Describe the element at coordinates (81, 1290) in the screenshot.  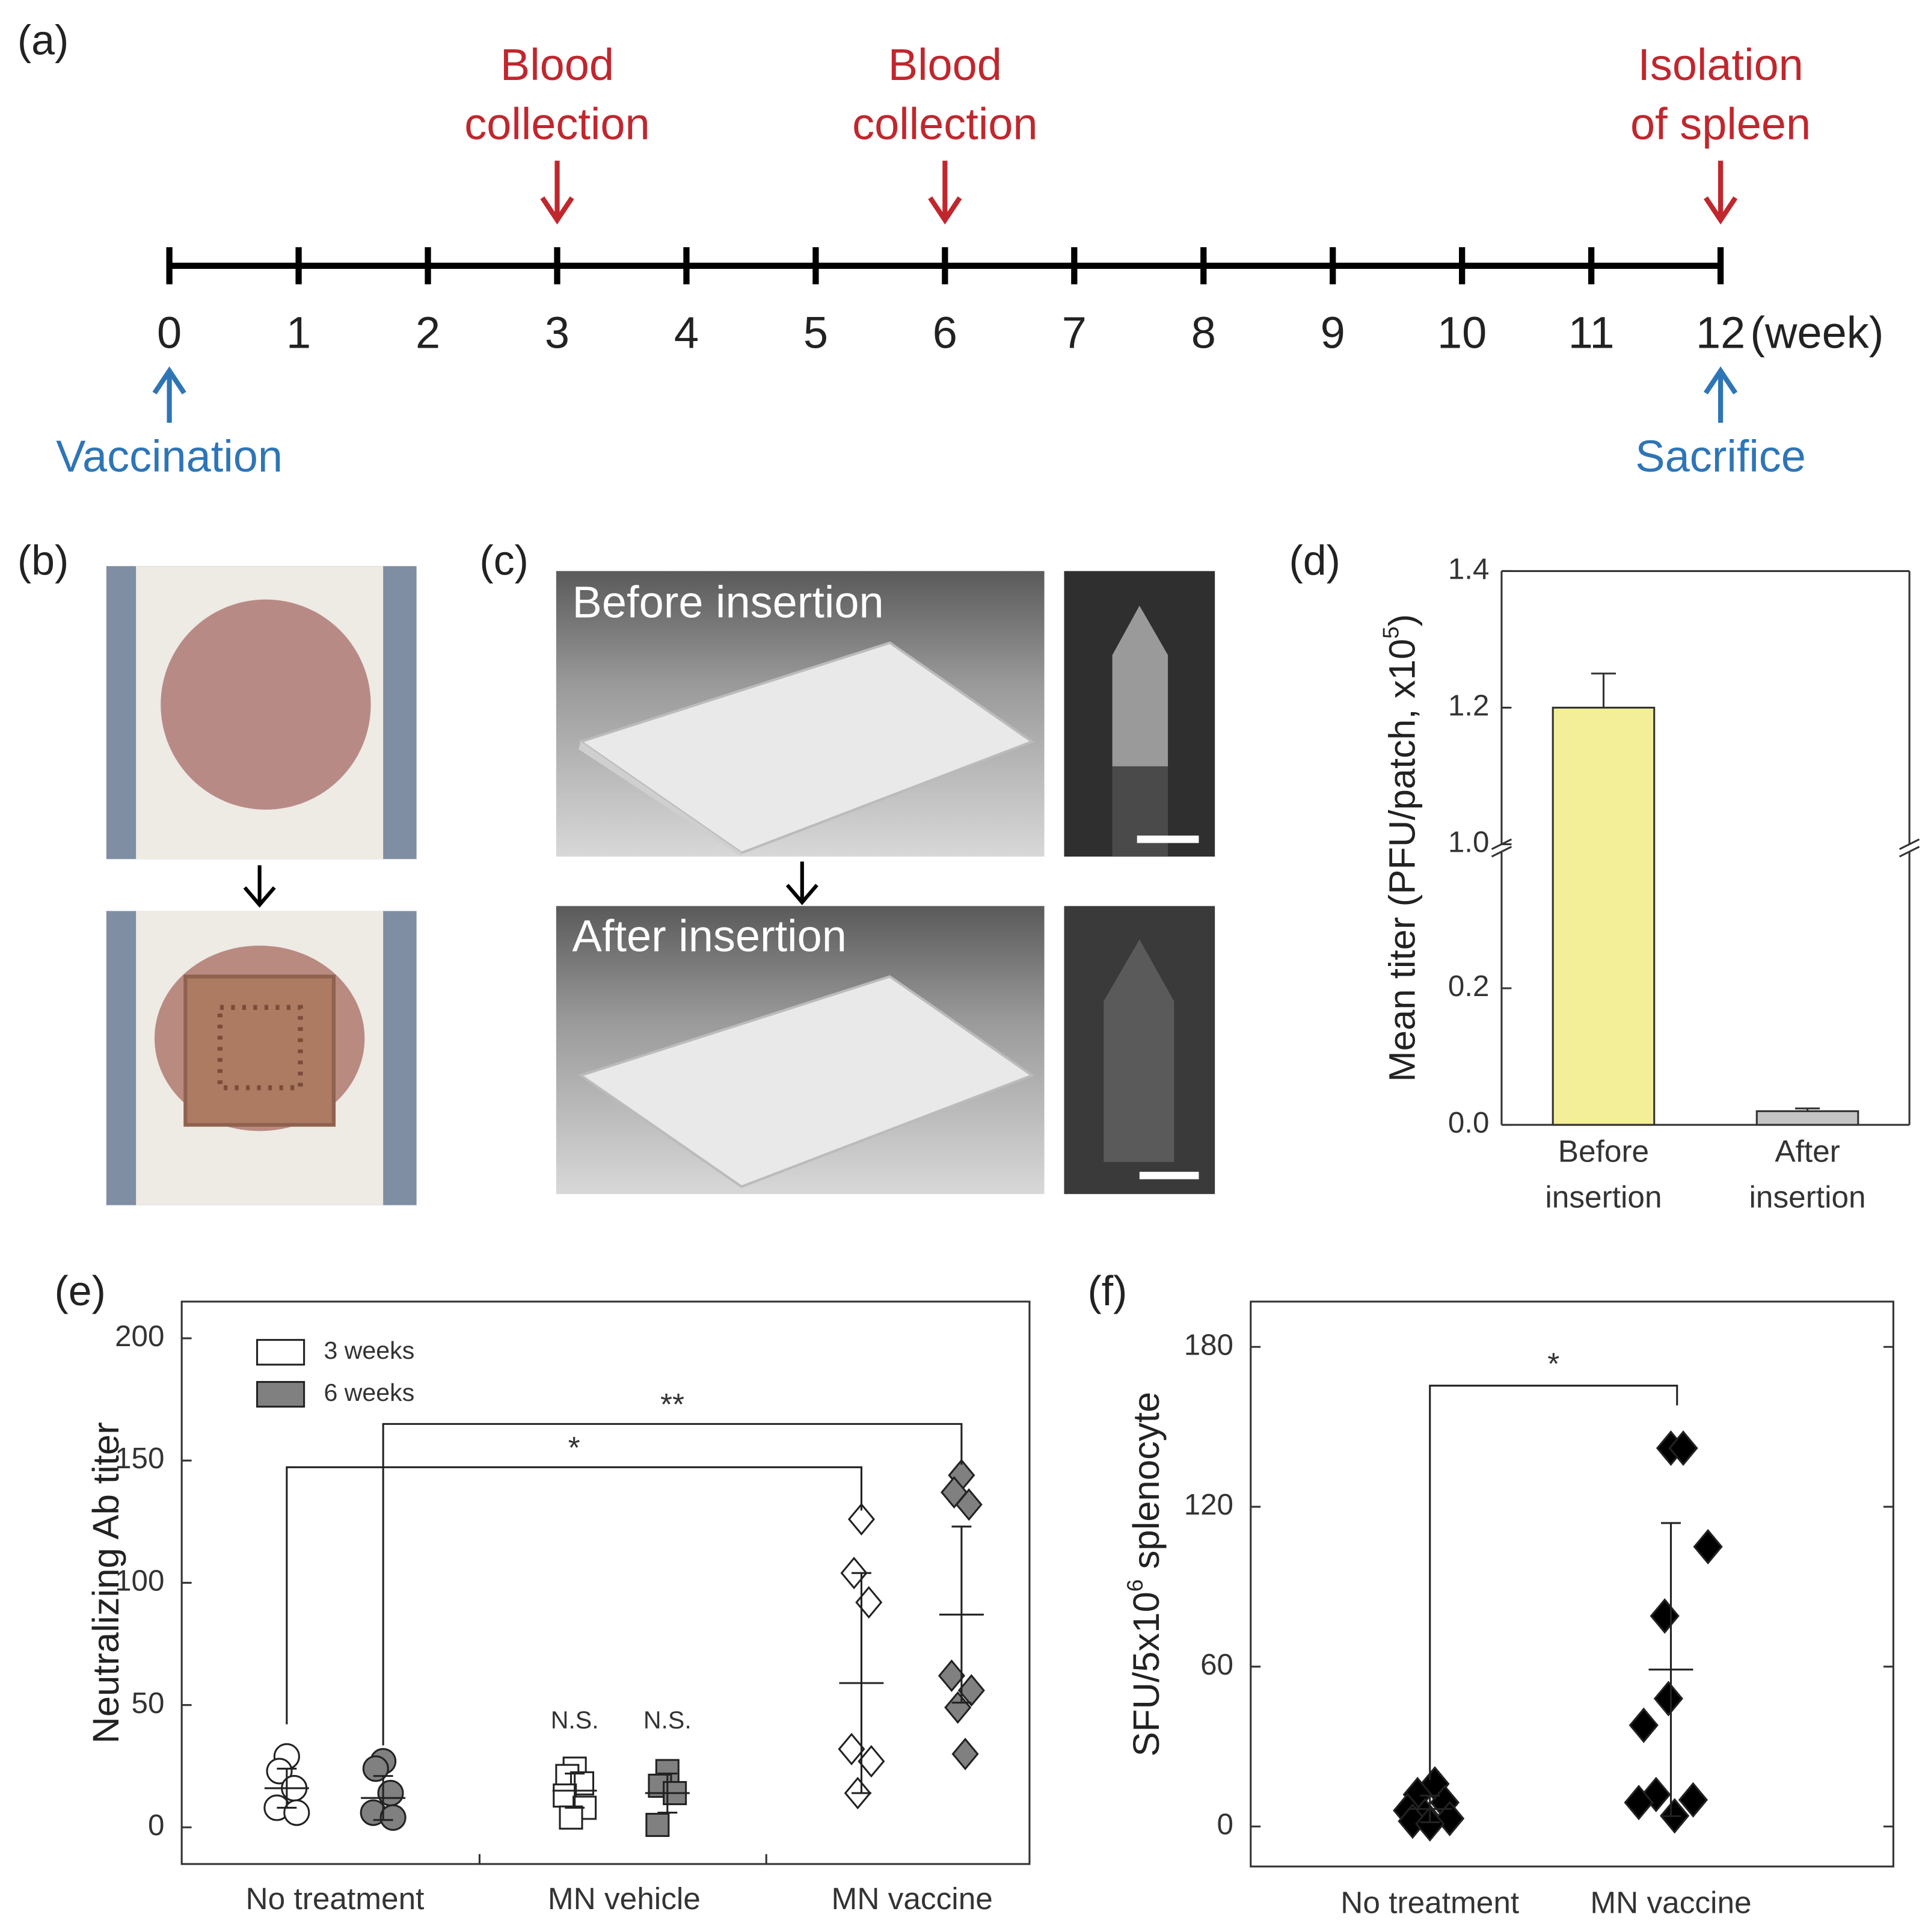
I see `panel-label: (e)` at that location.